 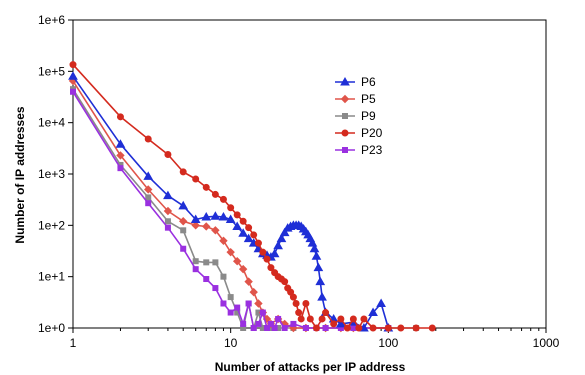 What do you see at coordinates (388, 343) in the screenshot?
I see `x-tick-label: 100` at bounding box center [388, 343].